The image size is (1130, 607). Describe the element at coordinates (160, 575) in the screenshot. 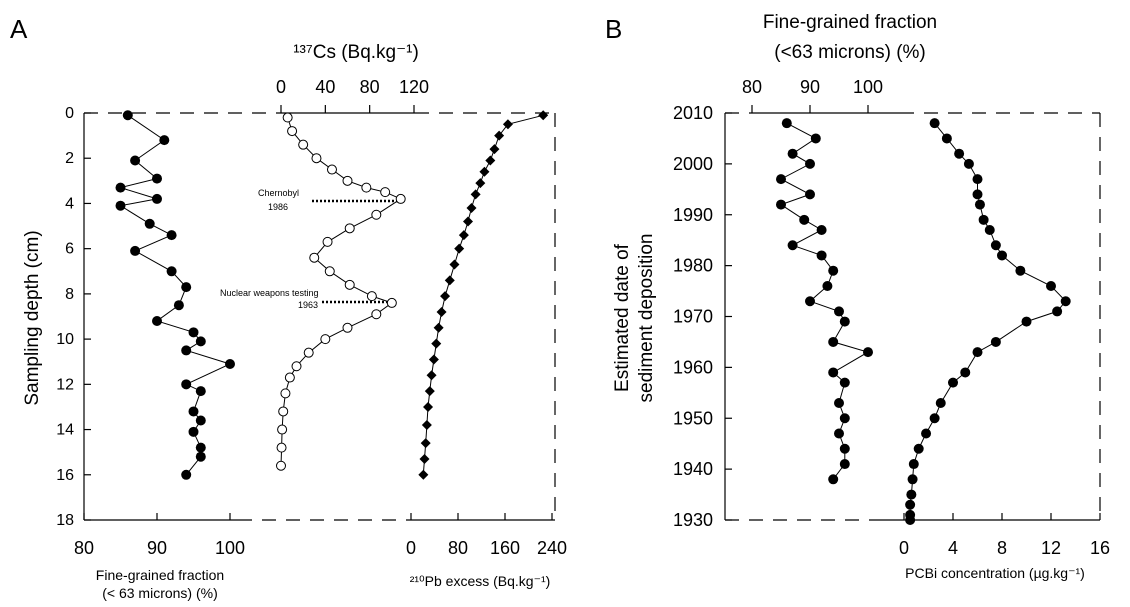

I see `panel-a-fine-axis-label: Fine-grained fraction` at that location.